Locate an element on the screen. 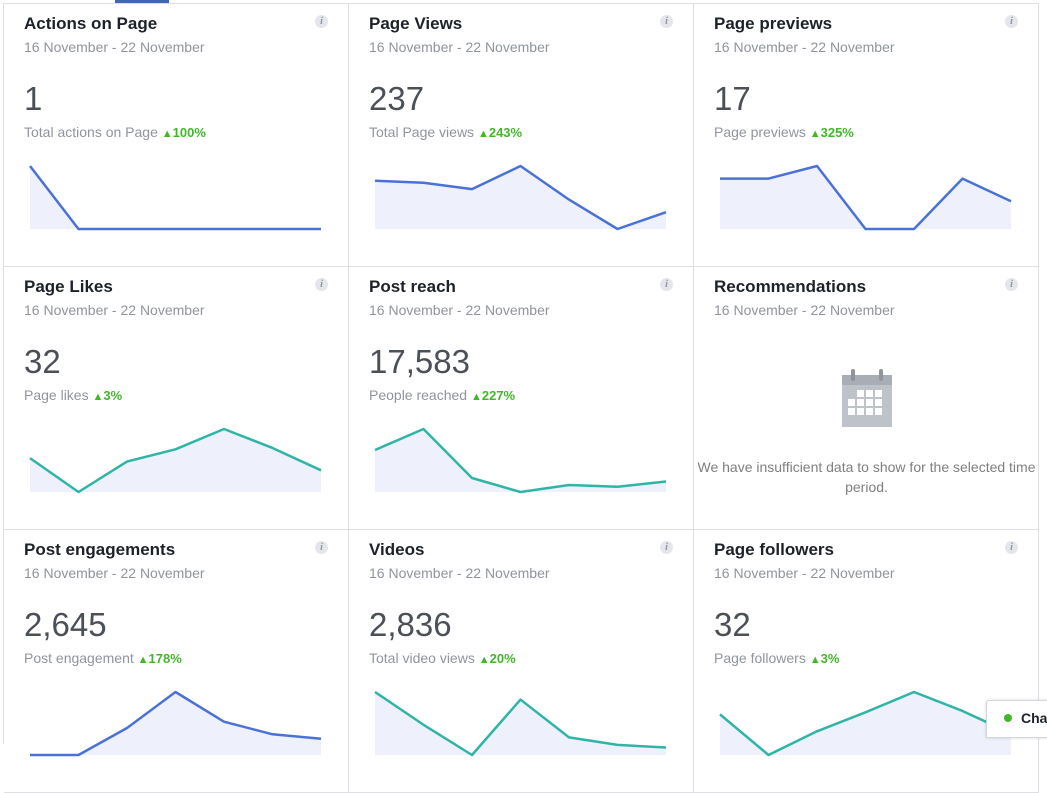 Image resolution: width=1047 pixels, height=793 pixels. metric-label: Page likes is located at coordinates (56, 395).